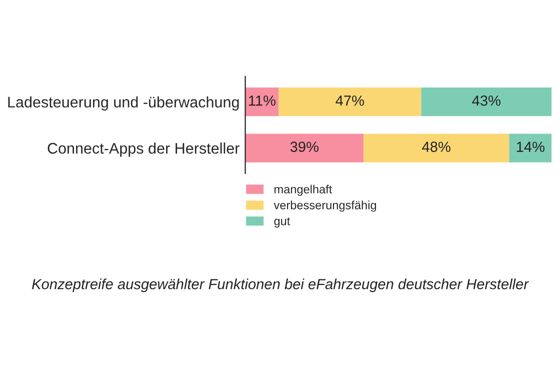 The height and width of the screenshot is (373, 560). I want to click on legend-label: mangelhaft, so click(303, 190).